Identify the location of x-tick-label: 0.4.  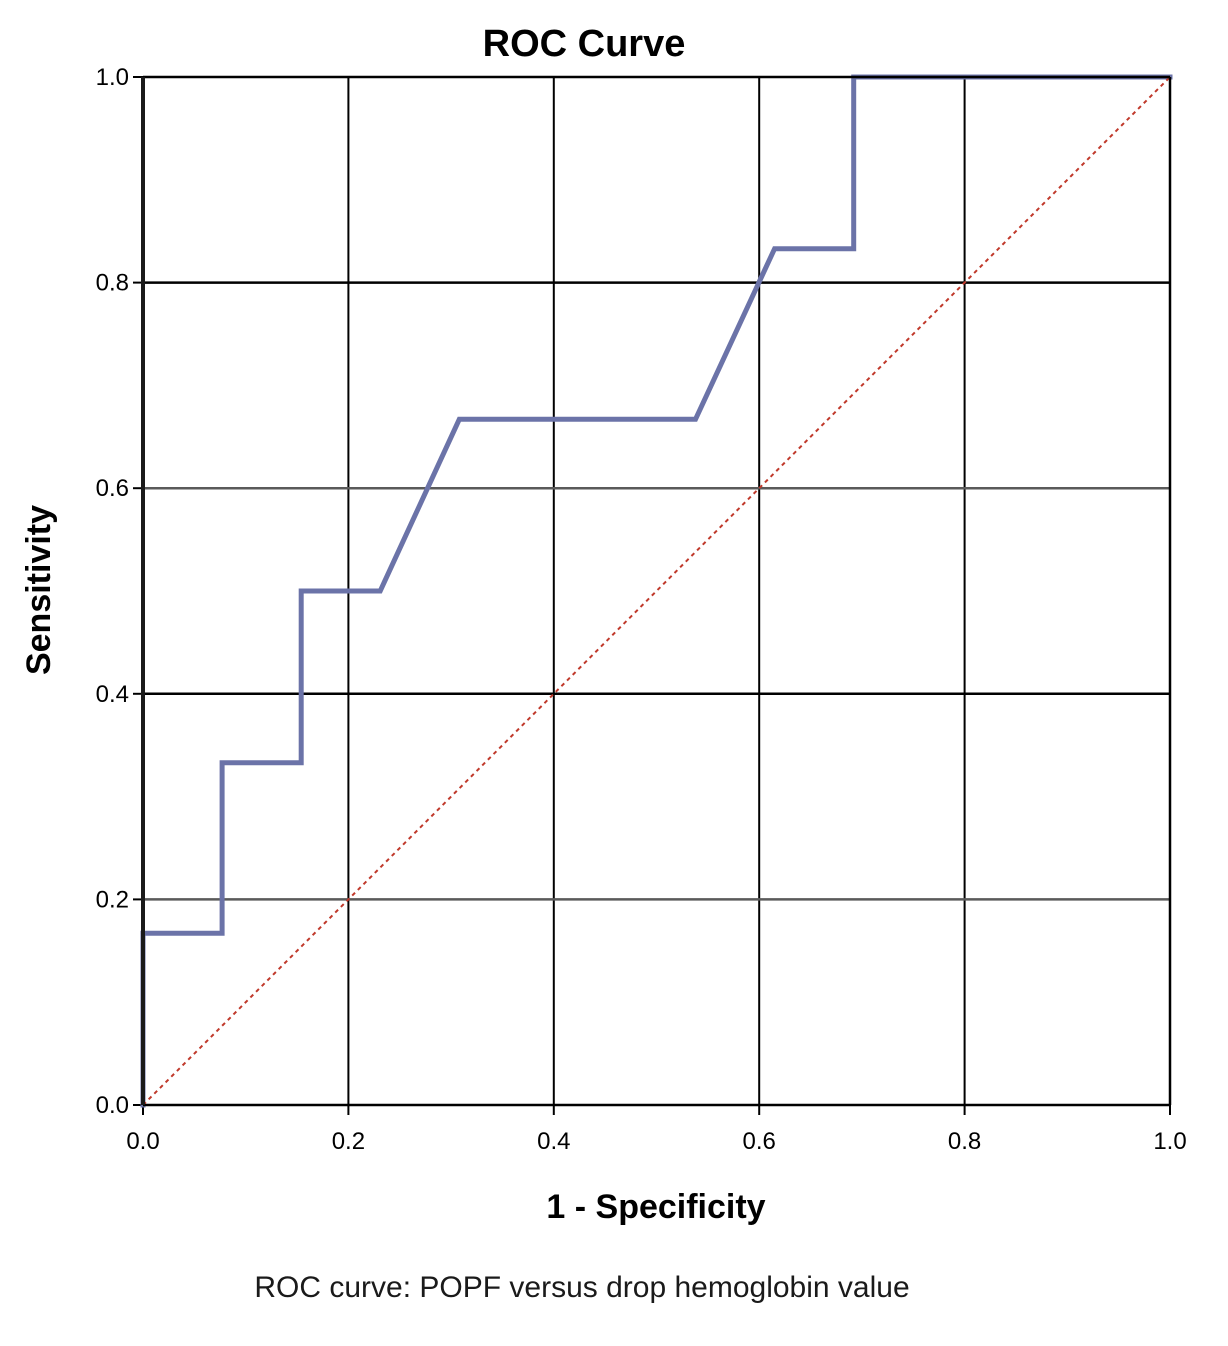
(553, 1141).